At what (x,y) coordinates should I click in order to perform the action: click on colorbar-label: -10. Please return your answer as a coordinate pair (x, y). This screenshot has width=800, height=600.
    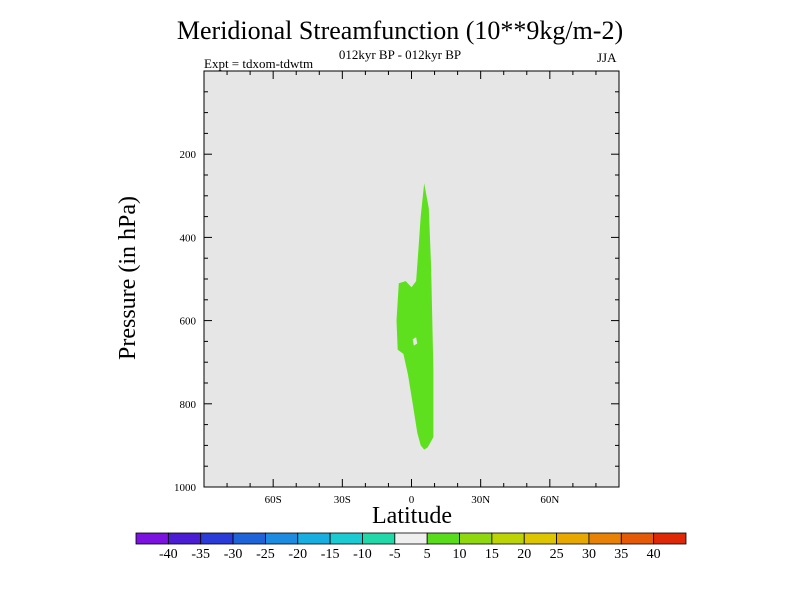
    Looking at the image, I should click on (362, 554).